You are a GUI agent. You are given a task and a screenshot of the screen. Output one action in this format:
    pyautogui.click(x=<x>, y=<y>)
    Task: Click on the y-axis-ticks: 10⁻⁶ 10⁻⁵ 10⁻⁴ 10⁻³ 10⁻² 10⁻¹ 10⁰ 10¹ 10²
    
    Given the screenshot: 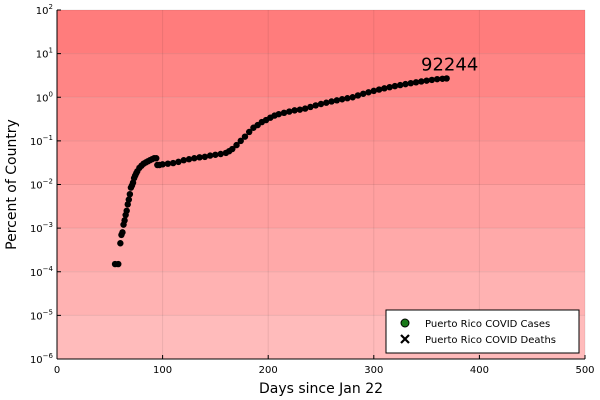 What is the action you would take?
    pyautogui.click(x=45, y=184)
    